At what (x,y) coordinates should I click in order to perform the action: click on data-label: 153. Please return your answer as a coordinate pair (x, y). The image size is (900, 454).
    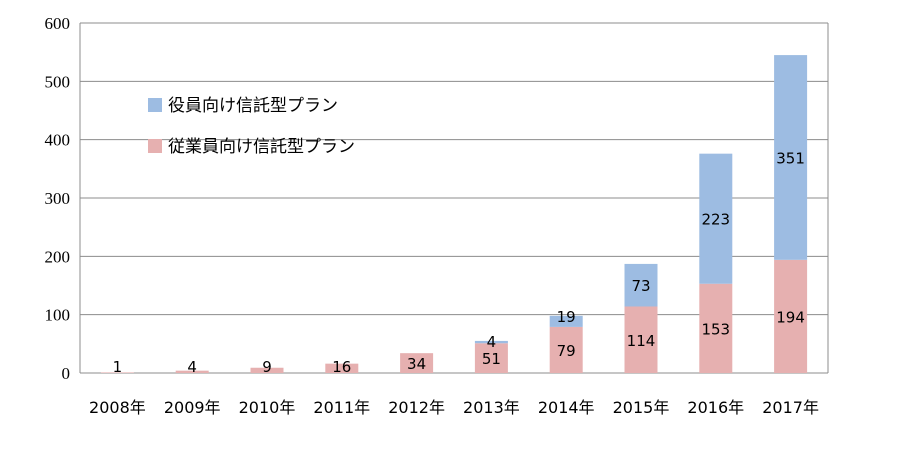
    Looking at the image, I should click on (715, 329).